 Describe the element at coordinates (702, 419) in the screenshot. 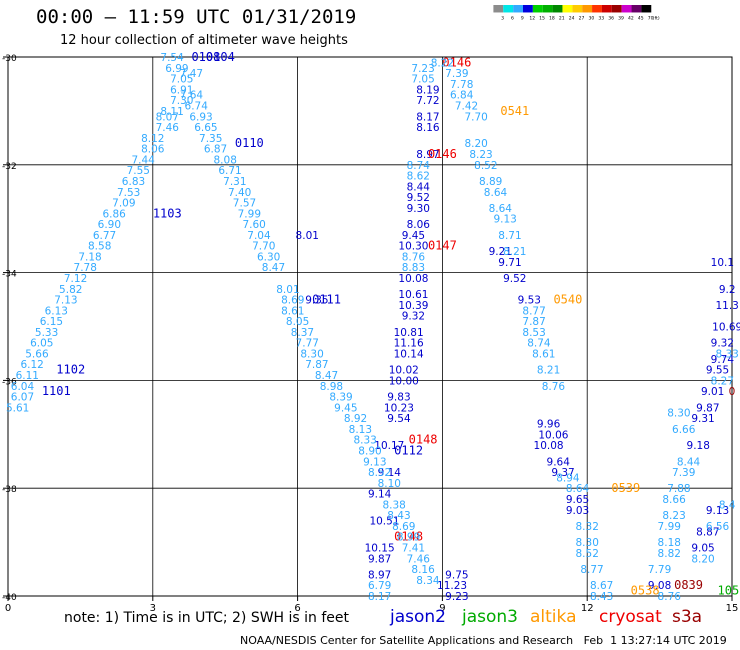

I see `wave-height-label: 9.31` at that location.